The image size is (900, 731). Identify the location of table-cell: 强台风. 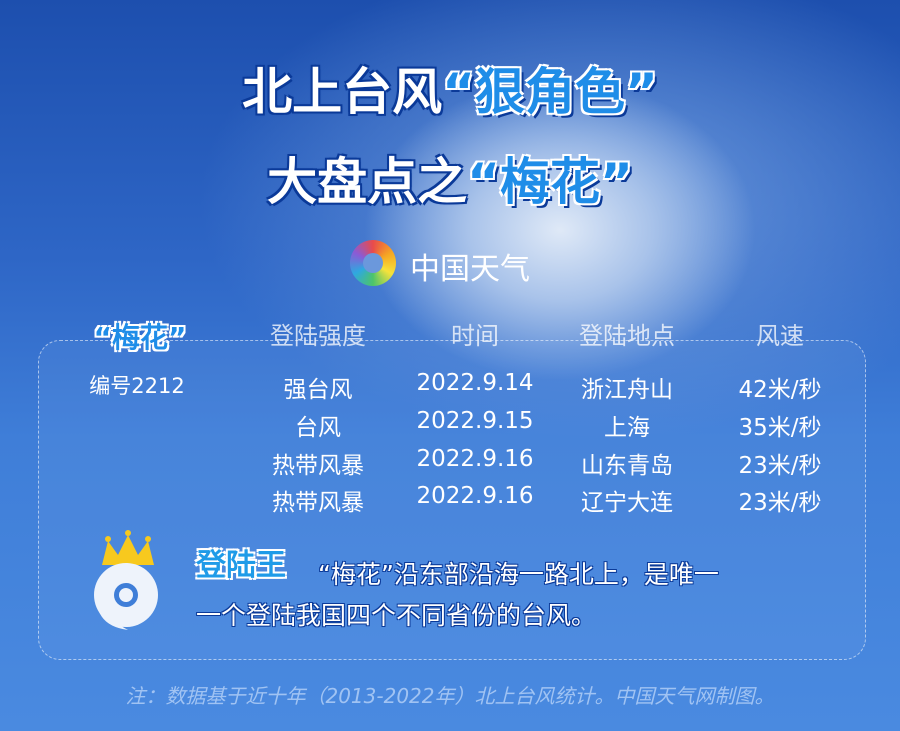
(318, 390).